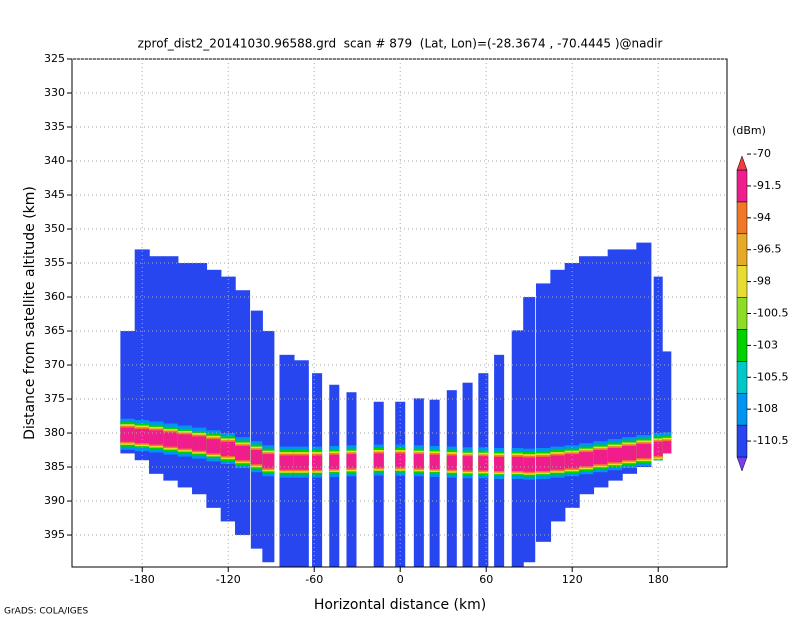 Image resolution: width=800 pixels, height=618 pixels. Describe the element at coordinates (54, 262) in the screenshot. I see `y-tick-label: 355` at that location.